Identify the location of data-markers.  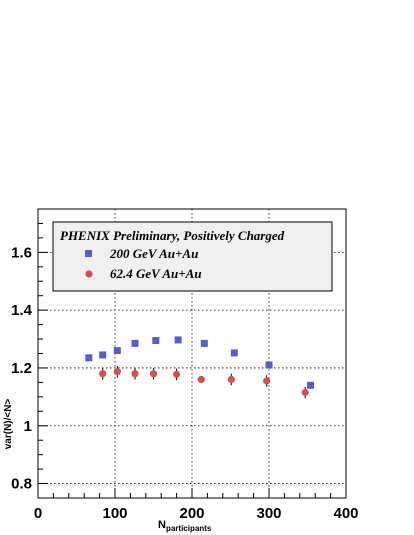
(200, 367).